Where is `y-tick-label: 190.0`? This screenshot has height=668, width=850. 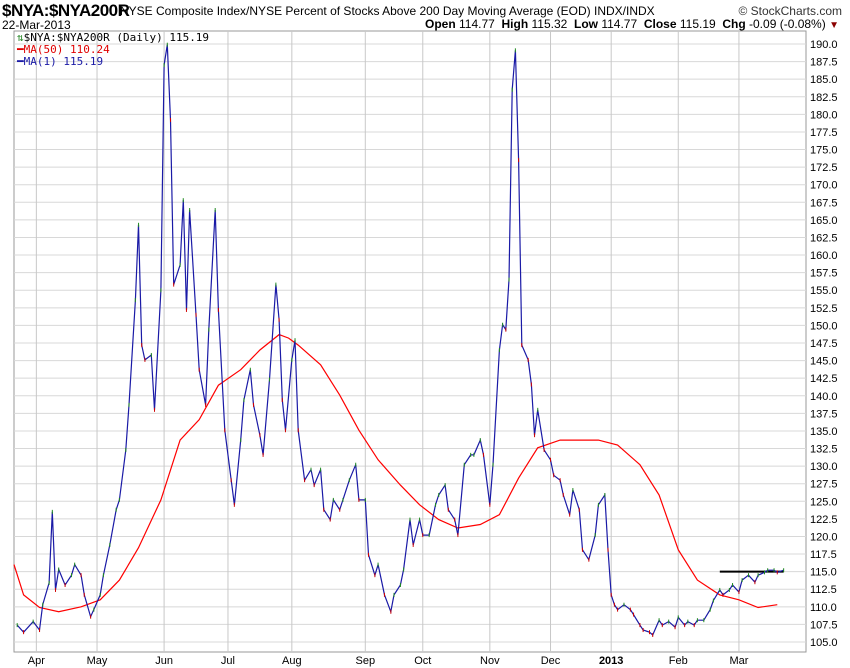
y-tick-label: 190.0 is located at coordinates (824, 45).